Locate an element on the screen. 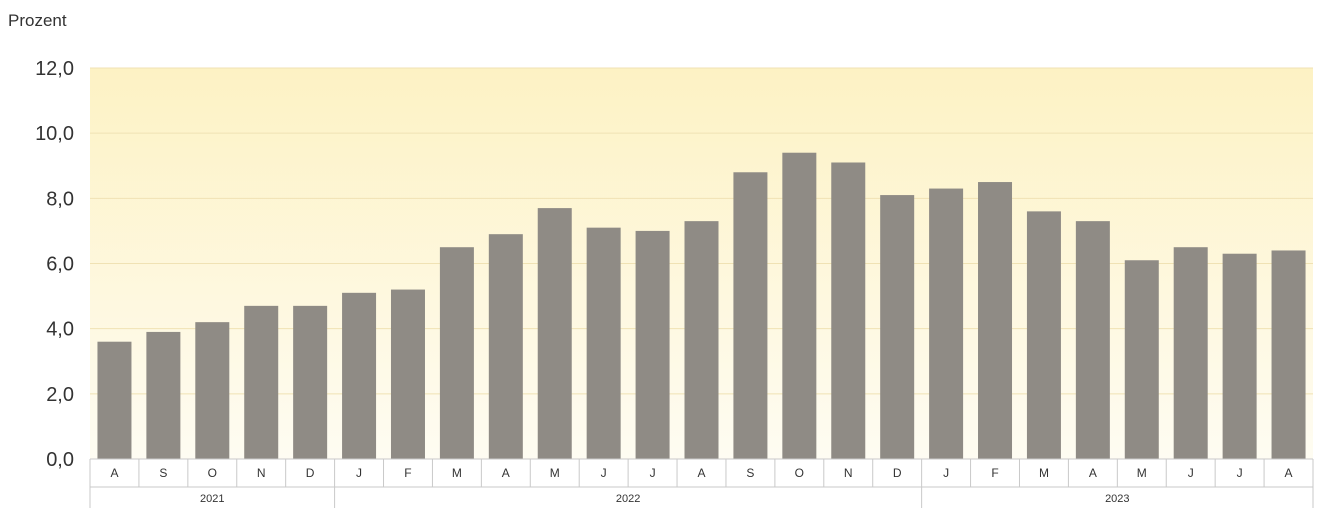 Image resolution: width=1319 pixels, height=508 pixels. year-tick-label: 2023 is located at coordinates (1117, 499).